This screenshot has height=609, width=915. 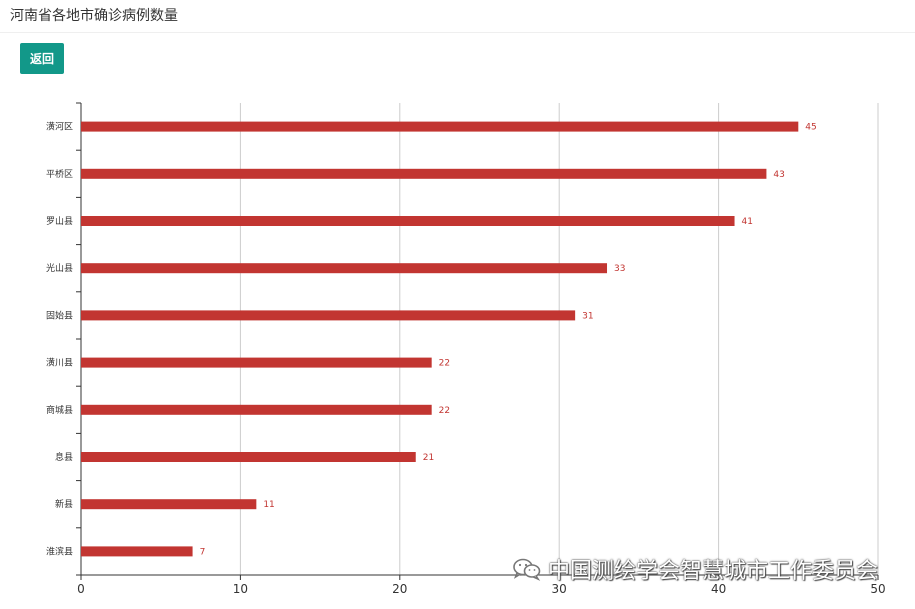 I want to click on back-button: 返回, so click(x=42, y=58).